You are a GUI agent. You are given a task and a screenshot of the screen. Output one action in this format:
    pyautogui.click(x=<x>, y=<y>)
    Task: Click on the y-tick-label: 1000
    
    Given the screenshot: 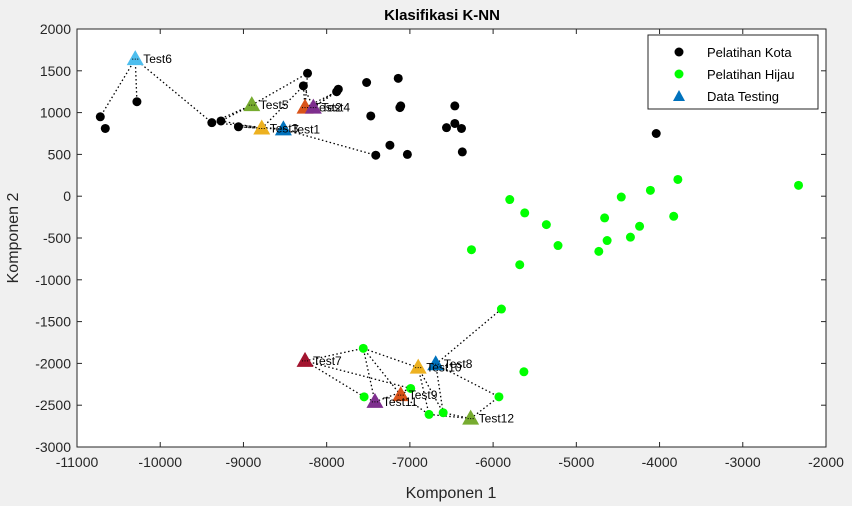 What is the action you would take?
    pyautogui.click(x=55, y=113)
    